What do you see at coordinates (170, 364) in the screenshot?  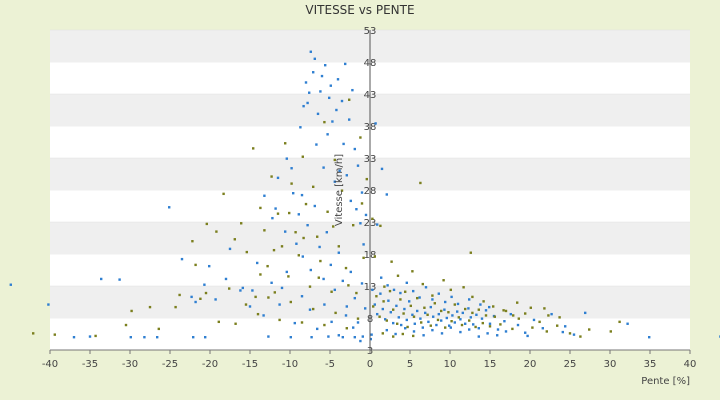 I see `x-tick-label: -25` at bounding box center [170, 364].